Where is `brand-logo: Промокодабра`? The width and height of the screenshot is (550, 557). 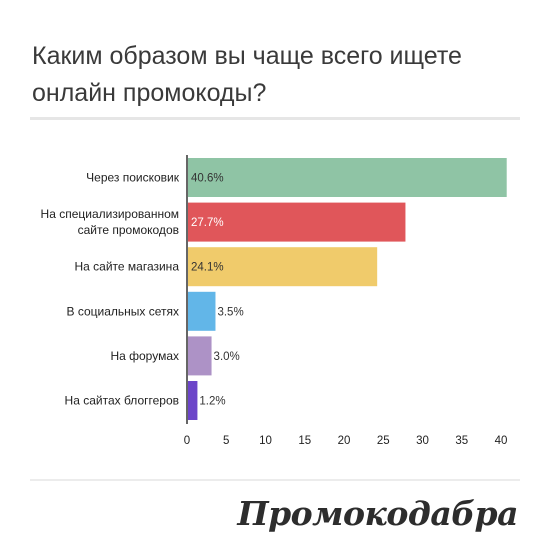
brand-logo: Промокодабра is located at coordinates (377, 513).